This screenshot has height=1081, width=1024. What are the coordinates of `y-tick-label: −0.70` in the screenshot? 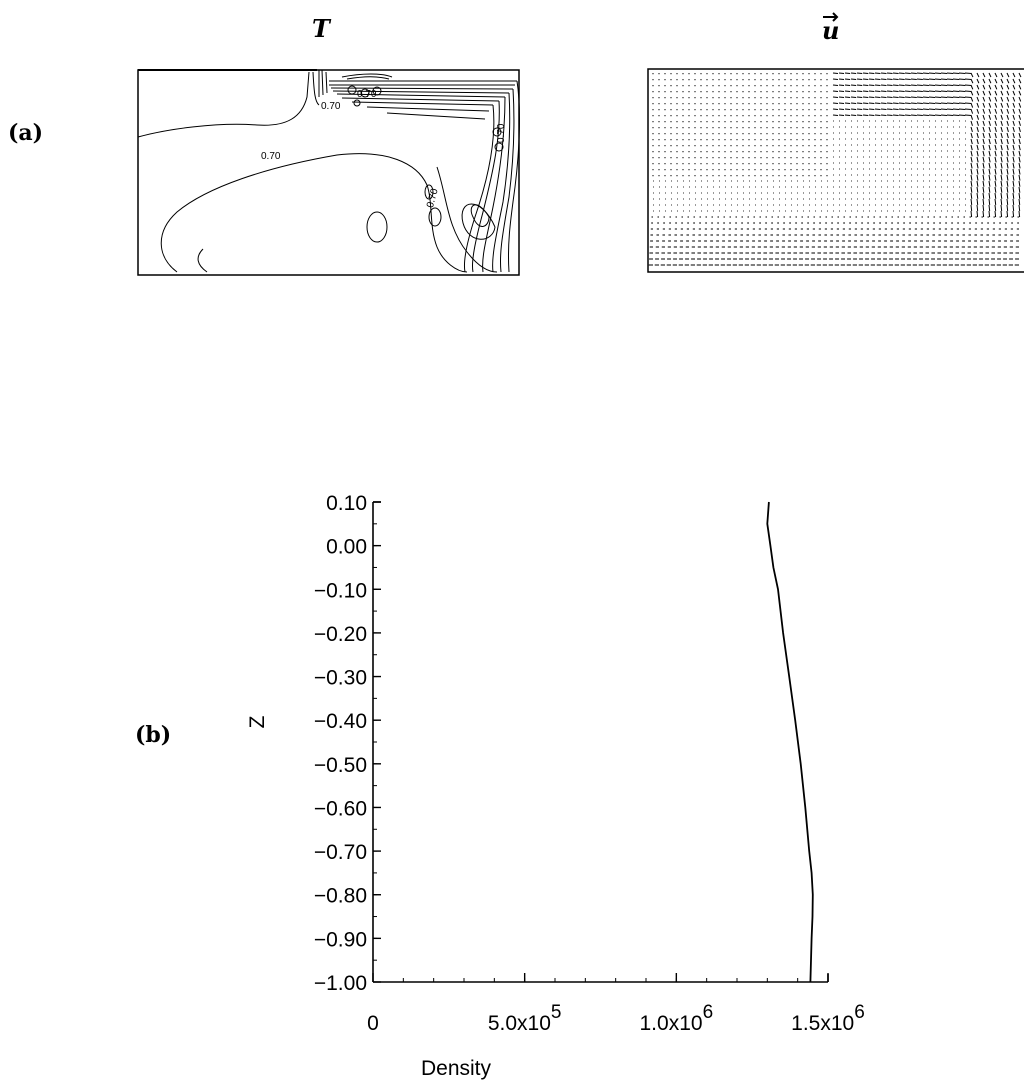 It's located at (340, 852).